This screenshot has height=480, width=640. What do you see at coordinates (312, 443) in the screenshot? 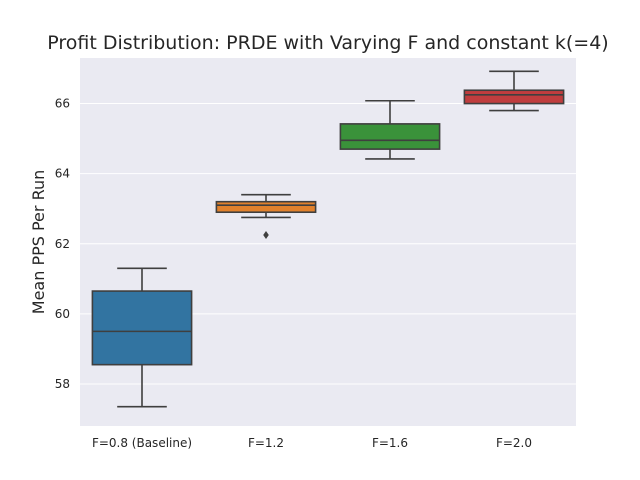
I see `x-tick-labels: F=0.8 (Baseline) F=1.2 F=1.6 F=2.0` at bounding box center [312, 443].